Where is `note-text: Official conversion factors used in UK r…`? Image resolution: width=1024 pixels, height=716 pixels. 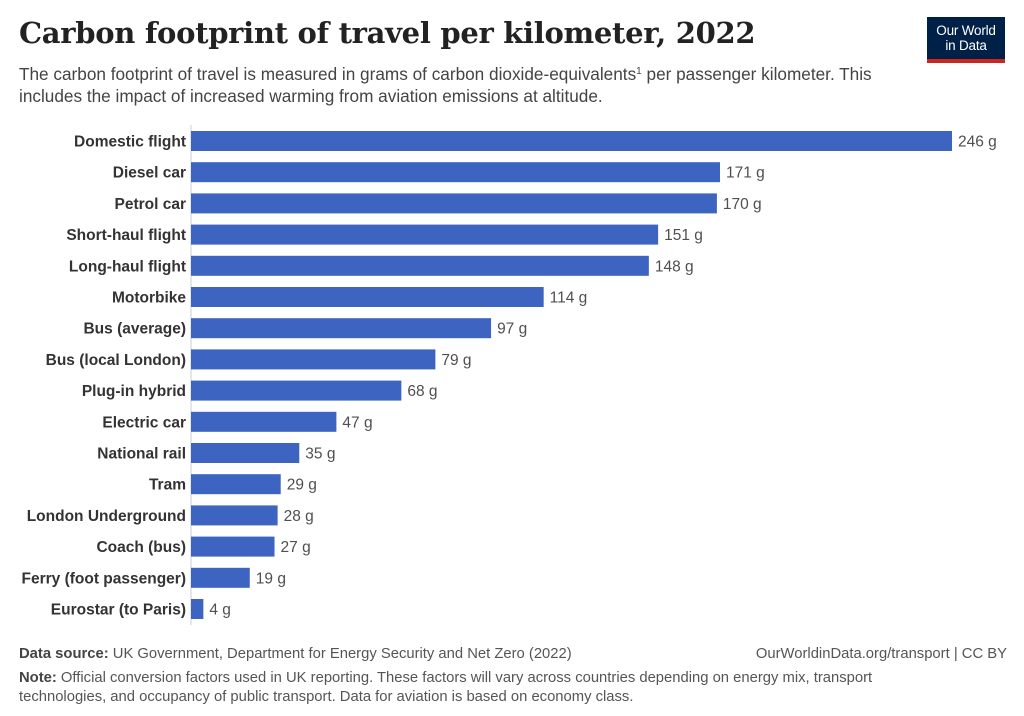 note-text: Official conversion factors used in UK r… is located at coordinates (446, 687).